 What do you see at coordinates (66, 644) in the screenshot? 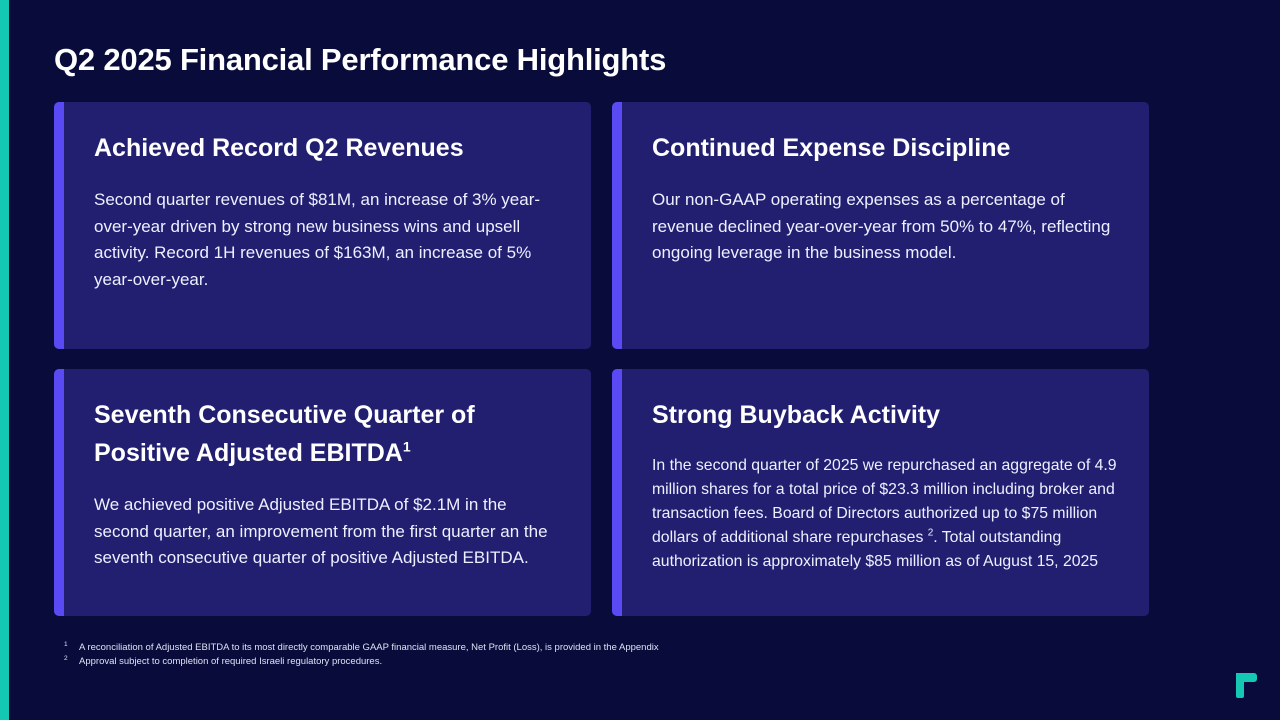
I see `footnote-number: 1` at bounding box center [66, 644].